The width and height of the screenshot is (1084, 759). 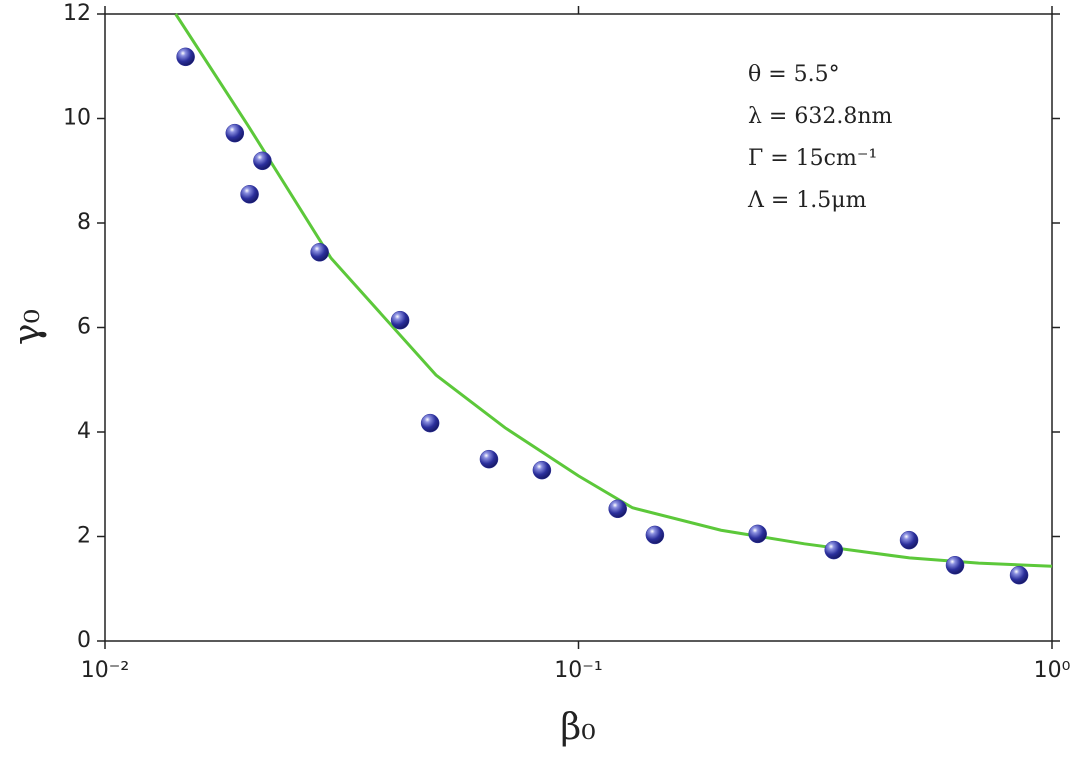 What do you see at coordinates (578, 670) in the screenshot?
I see `x-tick-label: 10⁻¹` at bounding box center [578, 670].